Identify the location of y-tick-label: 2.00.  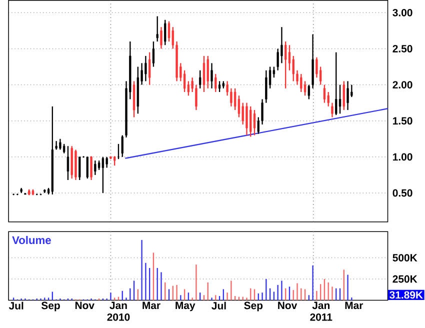
(402, 85).